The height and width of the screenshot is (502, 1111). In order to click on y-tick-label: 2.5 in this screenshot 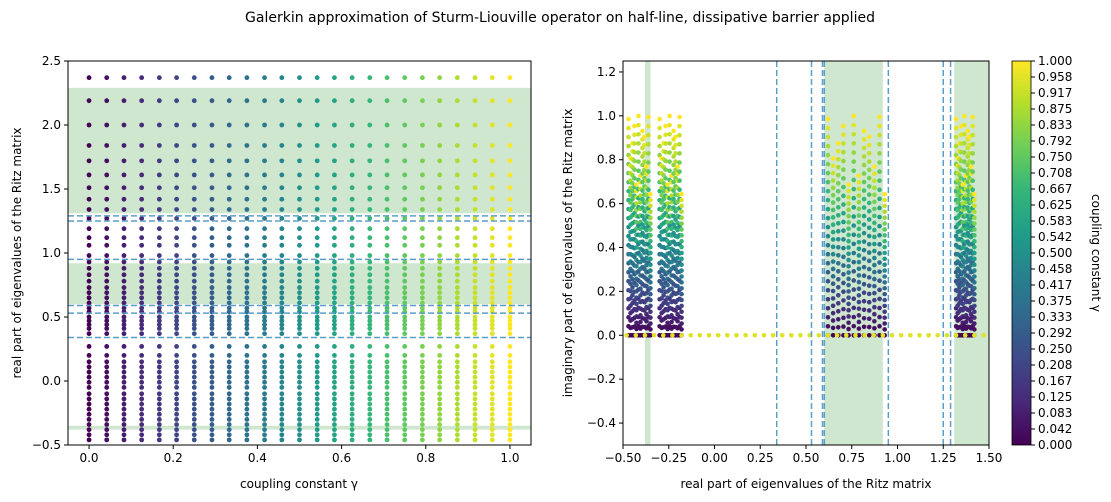, I will do `click(51, 61)`.